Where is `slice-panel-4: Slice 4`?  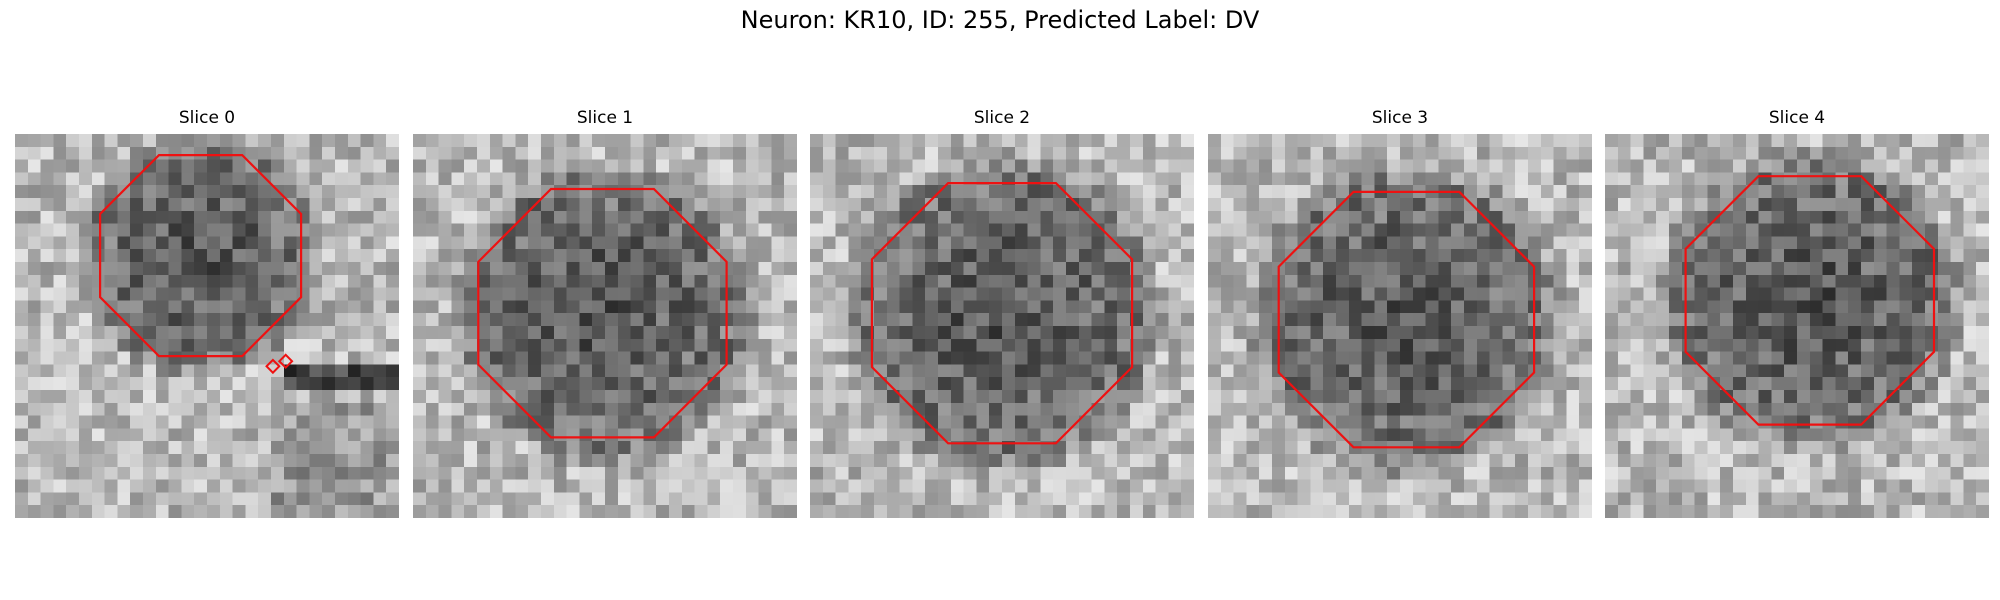
slice-panel-4: Slice 4 is located at coordinates (1797, 313).